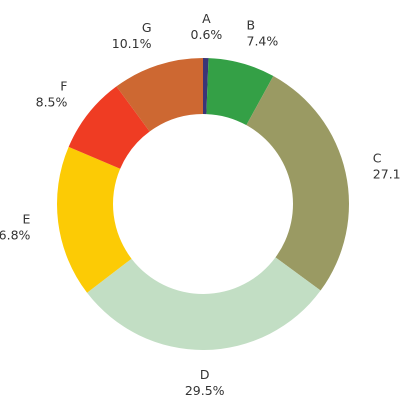 This screenshot has width=400, height=408. What do you see at coordinates (63, 86) in the screenshot?
I see `slice-category-label: F` at bounding box center [63, 86].